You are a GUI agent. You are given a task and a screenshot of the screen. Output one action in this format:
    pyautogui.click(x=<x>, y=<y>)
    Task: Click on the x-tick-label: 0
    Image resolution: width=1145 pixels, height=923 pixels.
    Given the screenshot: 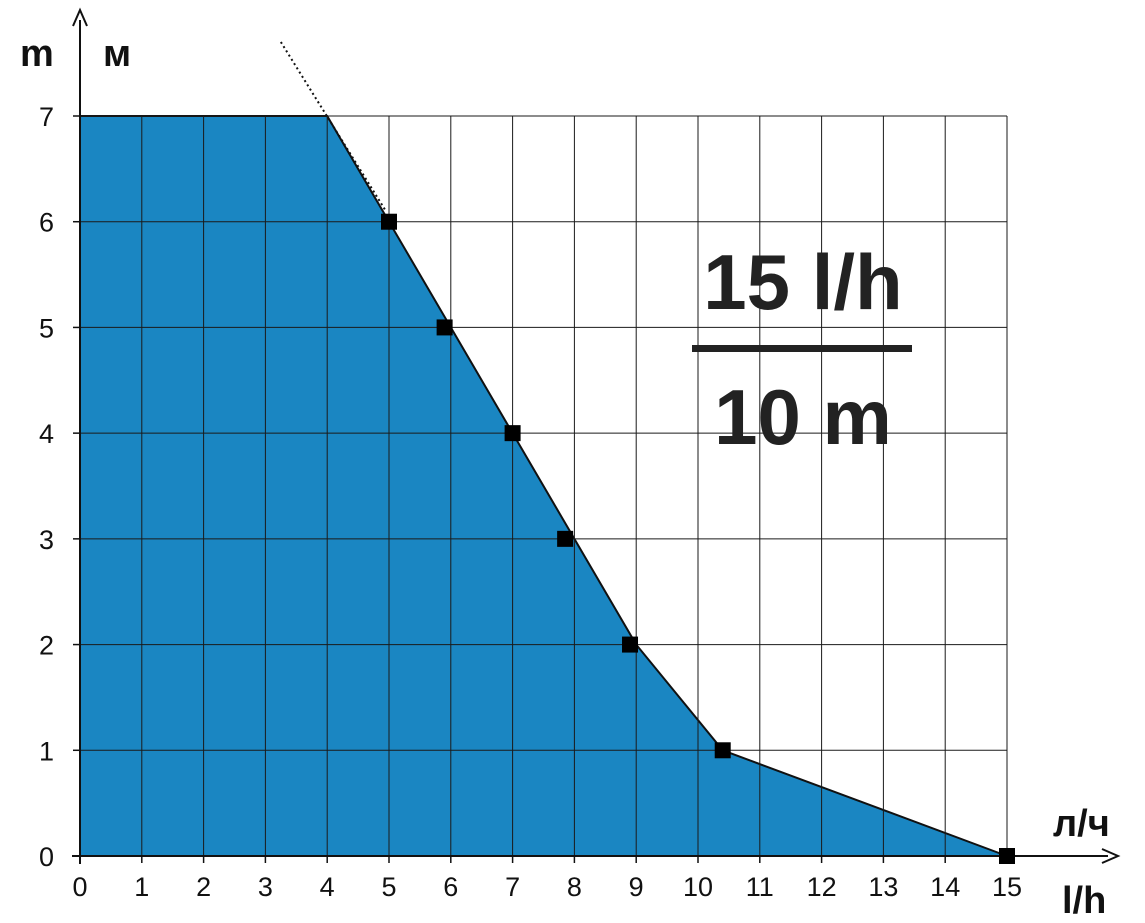 What is the action you would take?
    pyautogui.click(x=79, y=887)
    